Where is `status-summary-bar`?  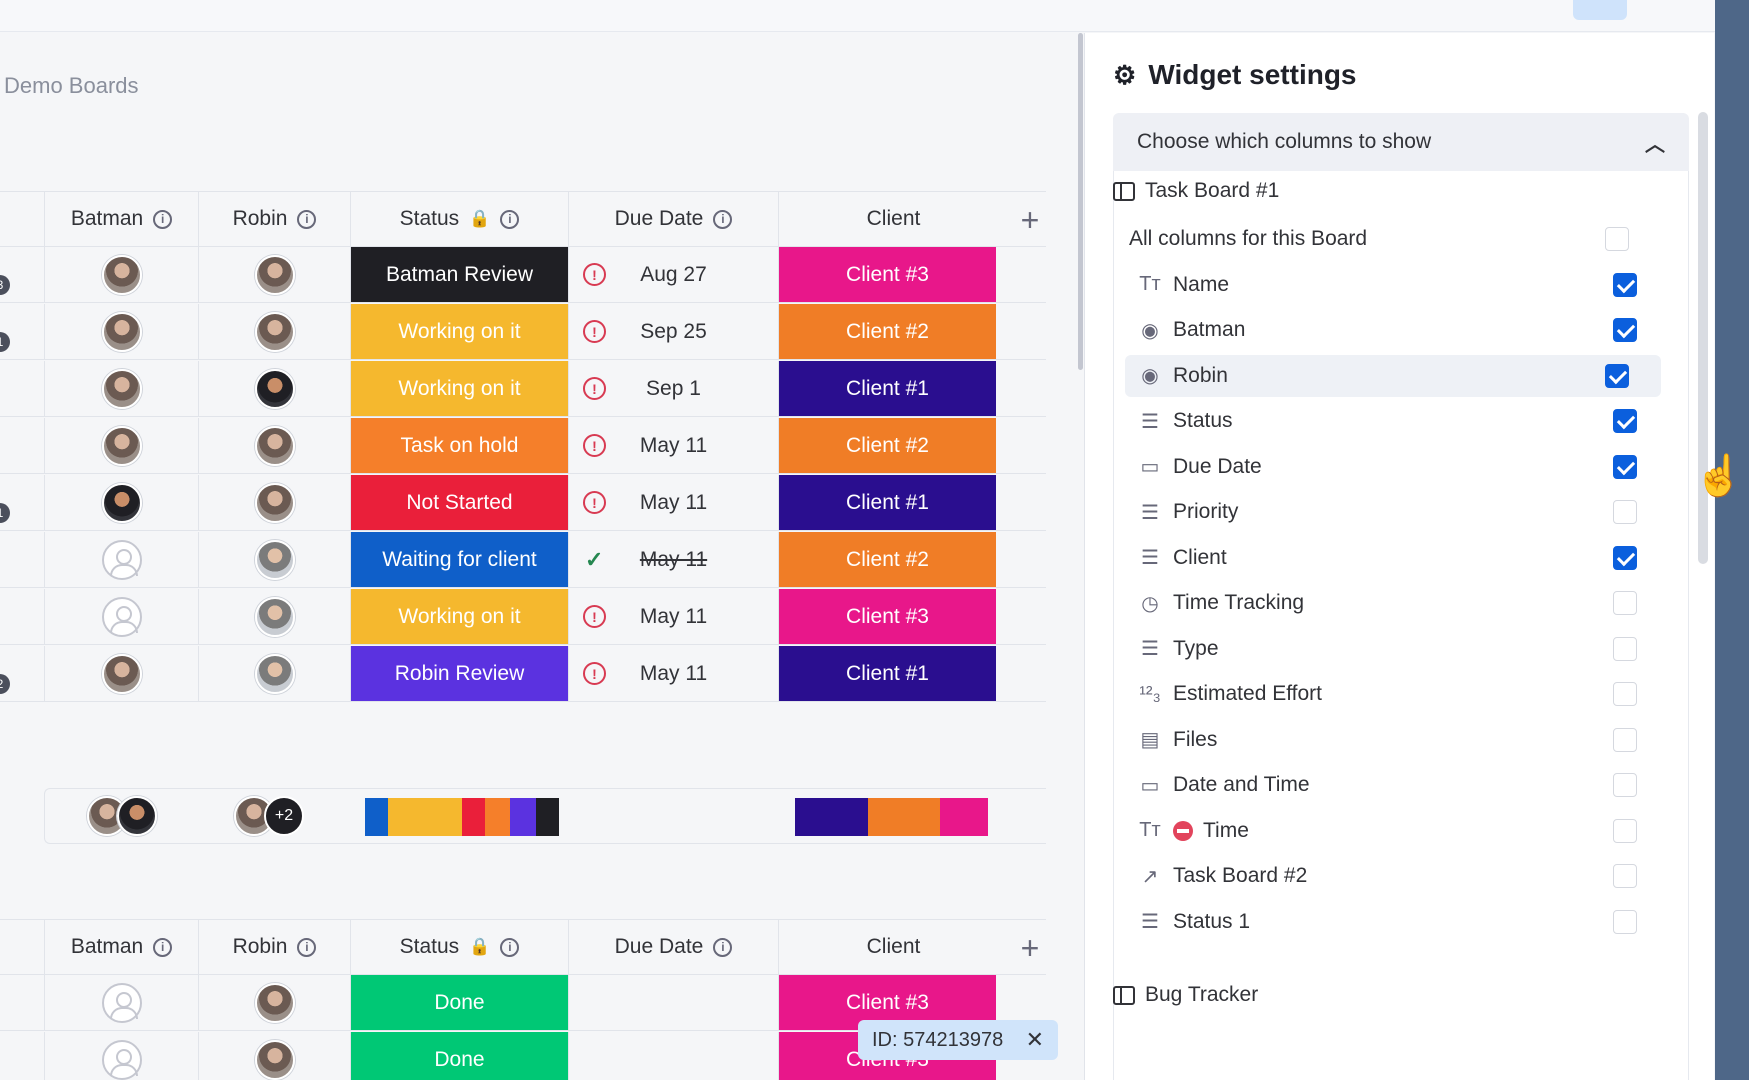
status-summary-bar is located at coordinates (462, 817).